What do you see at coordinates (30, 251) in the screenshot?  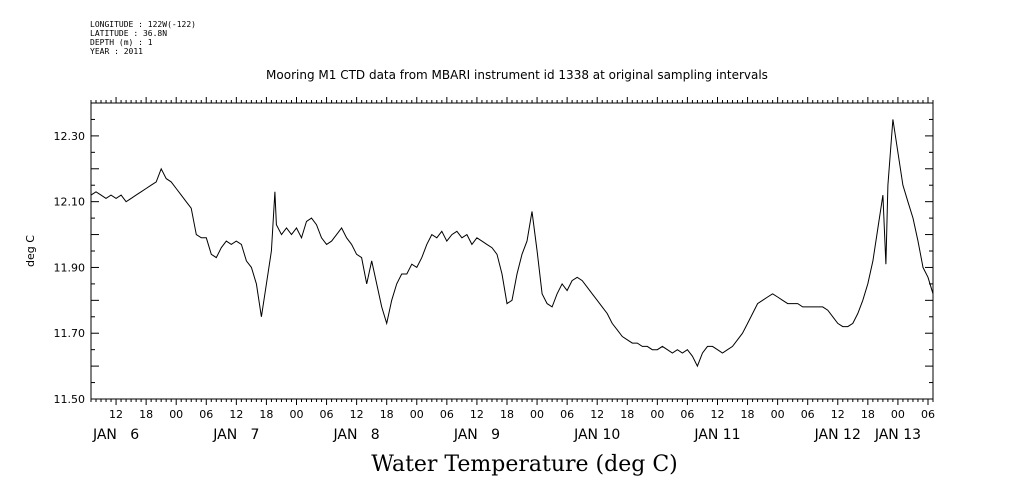 I see `y-axis-label: deg C` at bounding box center [30, 251].